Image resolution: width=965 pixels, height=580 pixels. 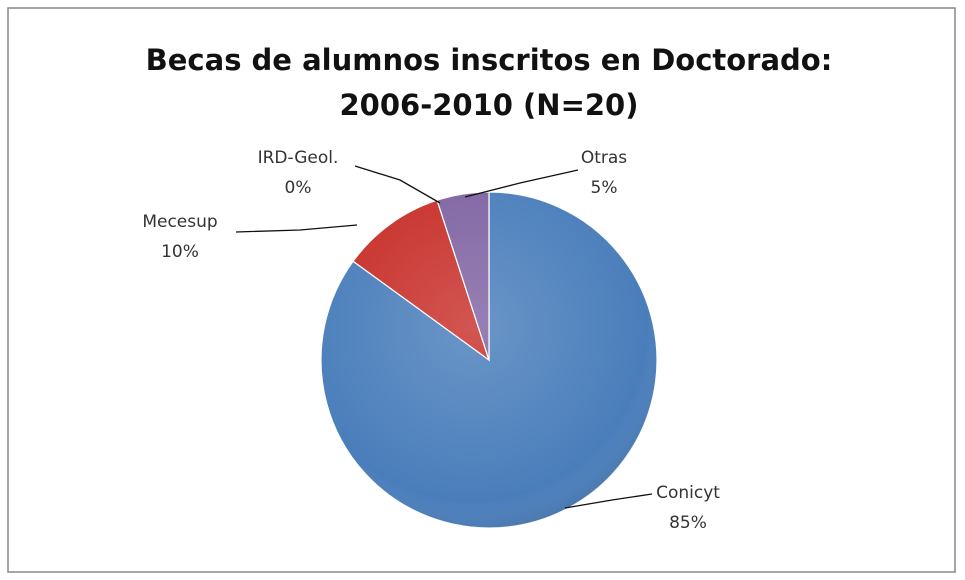 What do you see at coordinates (688, 493) in the screenshot?
I see `slice-label: Conicyt` at bounding box center [688, 493].